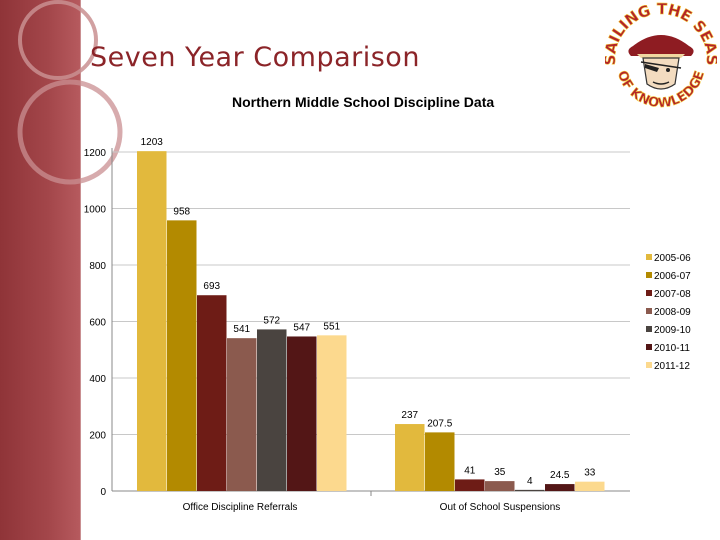  What do you see at coordinates (672, 330) in the screenshot?
I see `legend-label: 2009-10` at bounding box center [672, 330].